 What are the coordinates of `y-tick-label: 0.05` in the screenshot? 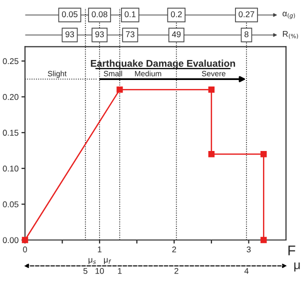 It's located at (10, 204).